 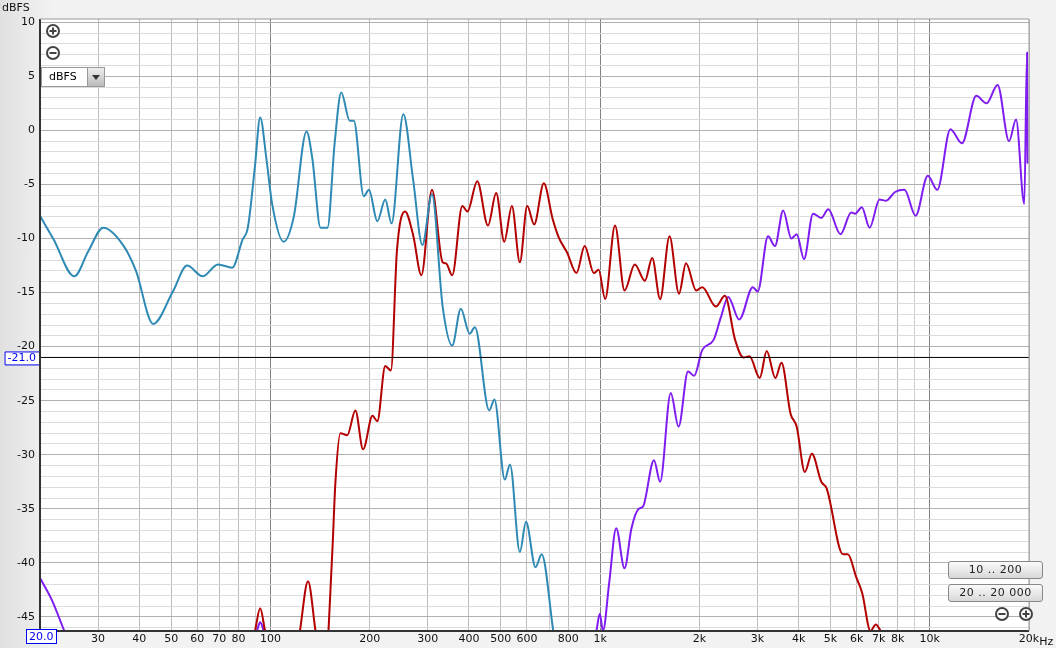 I want to click on x-tick-label: 7k, so click(x=879, y=639).